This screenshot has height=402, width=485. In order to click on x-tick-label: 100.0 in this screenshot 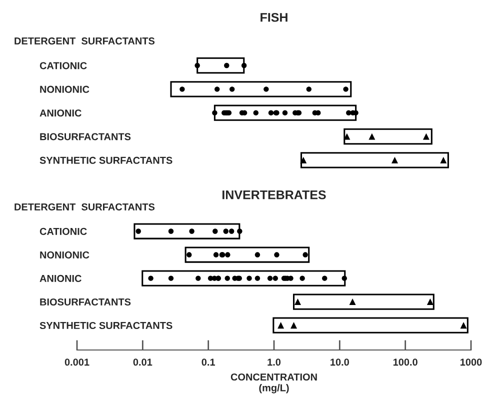, I will do `click(405, 362)`.